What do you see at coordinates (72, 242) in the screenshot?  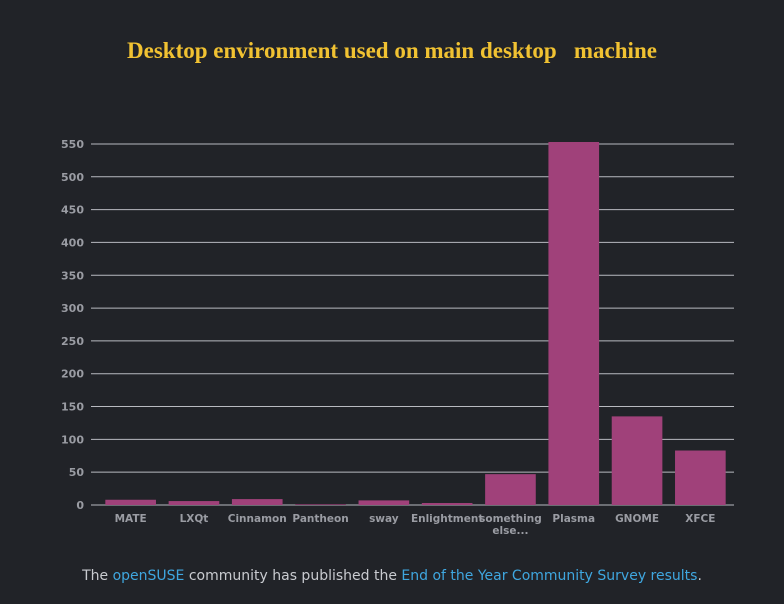 I see `y-tick-label: 400` at bounding box center [72, 242].